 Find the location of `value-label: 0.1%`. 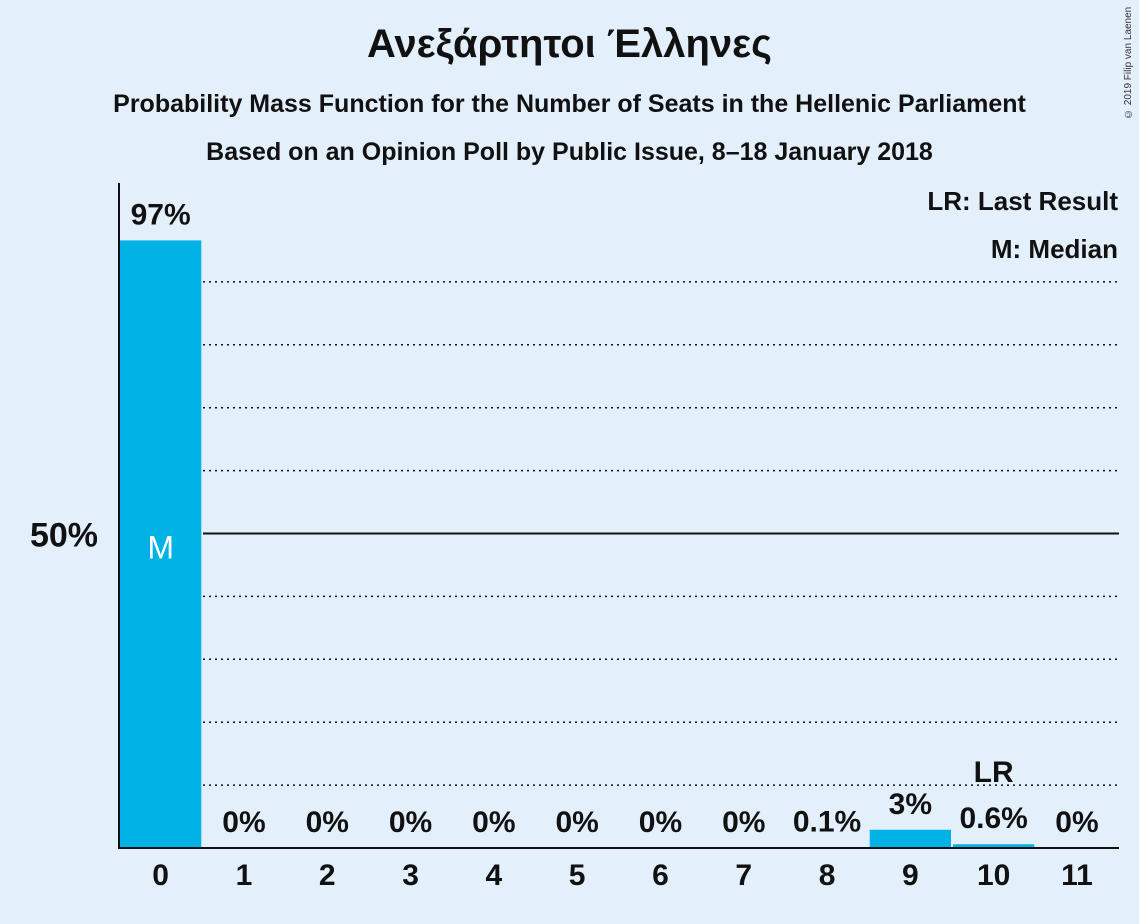

value-label: 0.1% is located at coordinates (827, 821).